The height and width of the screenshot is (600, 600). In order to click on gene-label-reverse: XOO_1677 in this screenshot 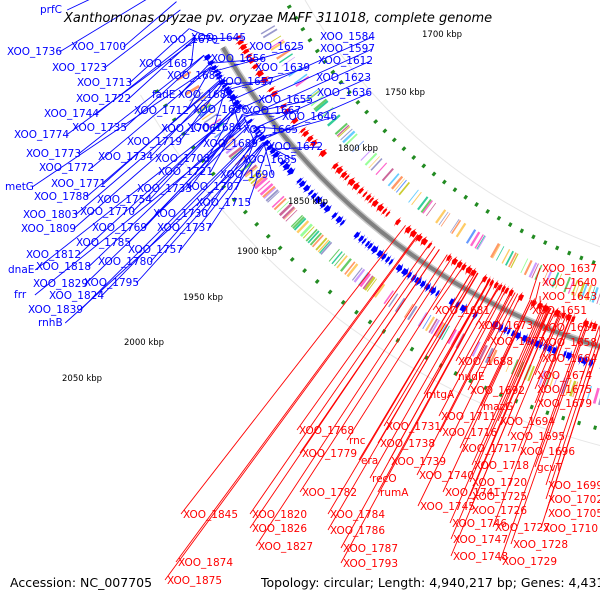, I will do `click(517, 342)`.